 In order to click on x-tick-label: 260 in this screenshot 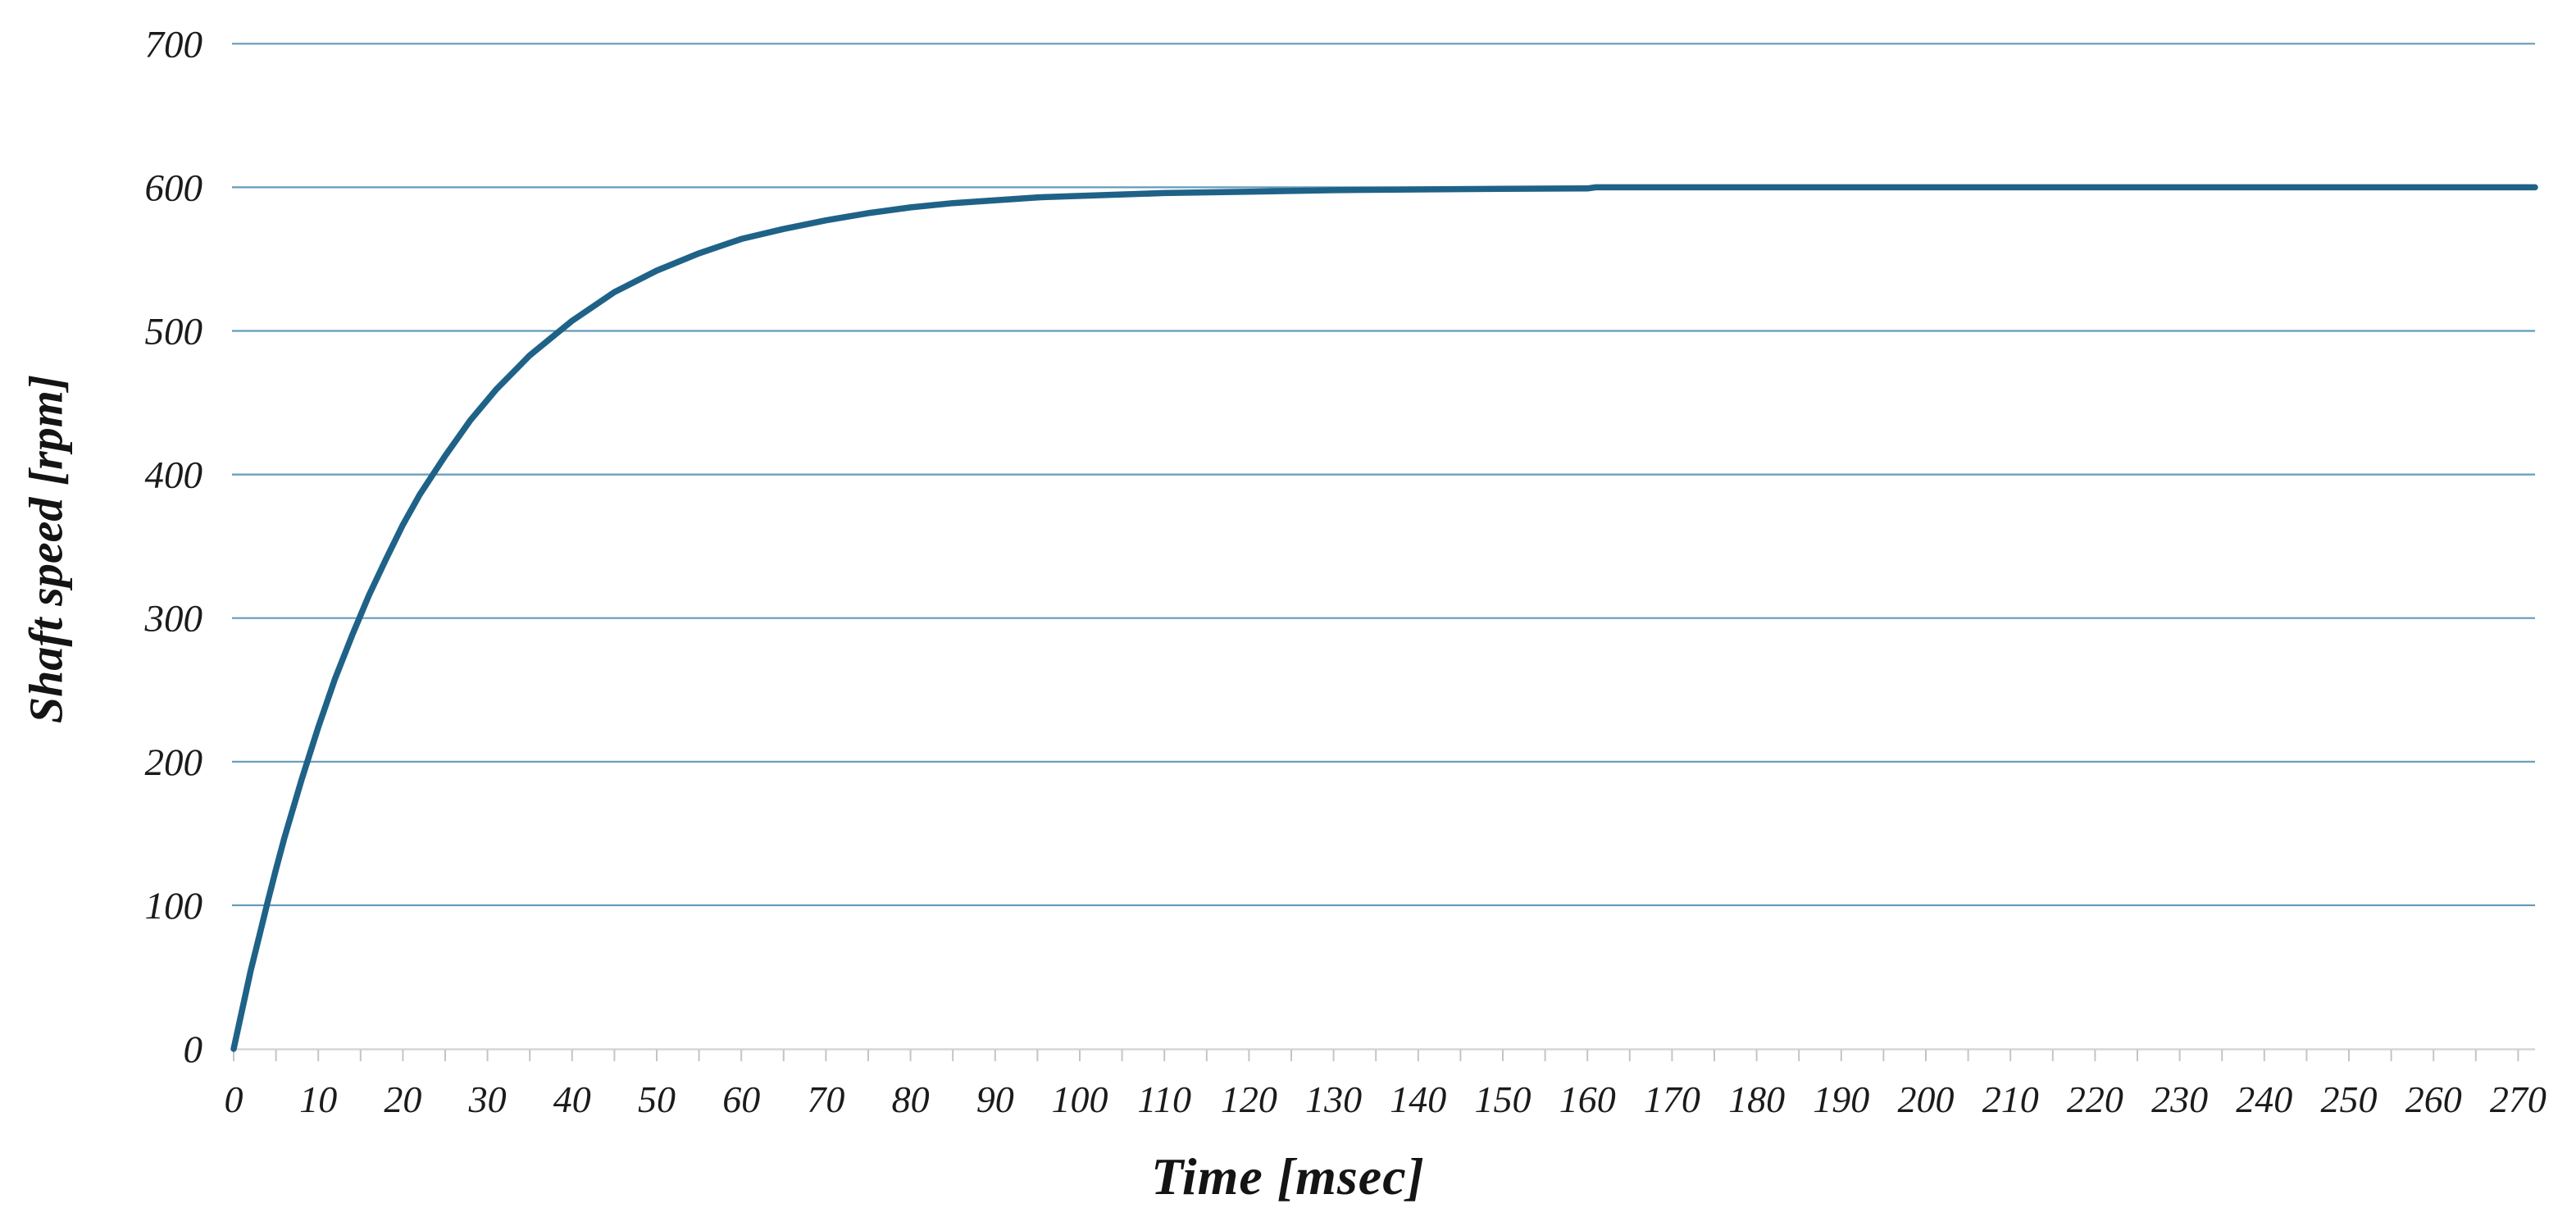, I will do `click(2433, 1099)`.